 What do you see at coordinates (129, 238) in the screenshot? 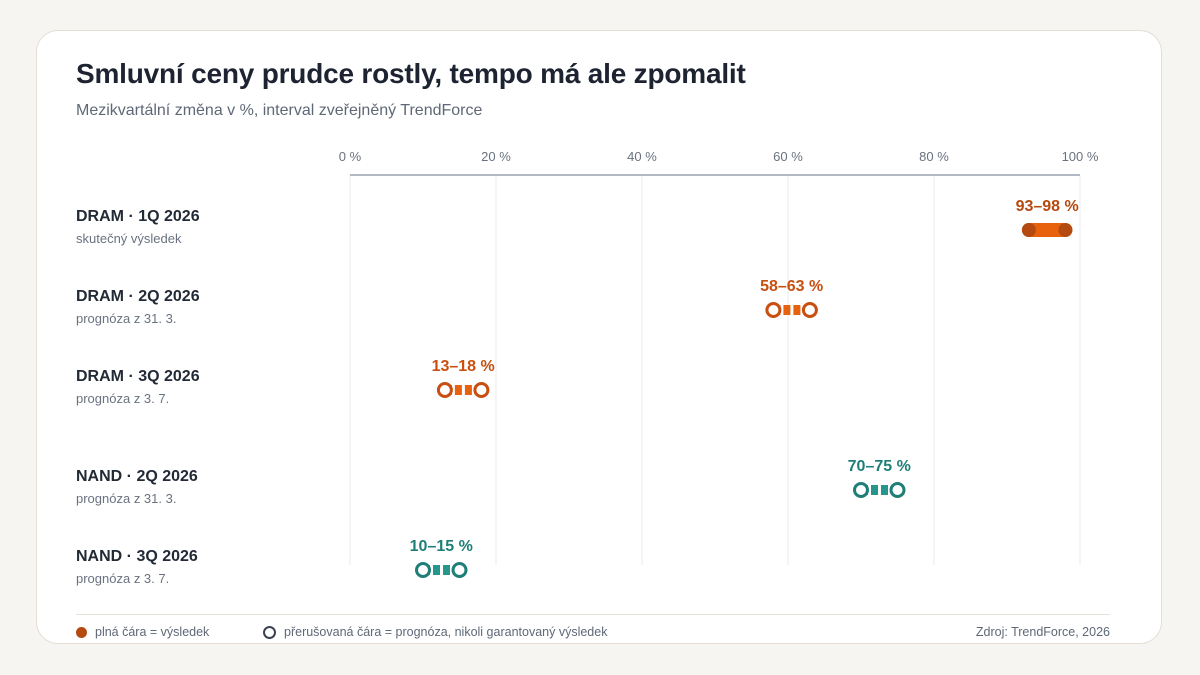
I see `row-note: skutečný výsledek` at bounding box center [129, 238].